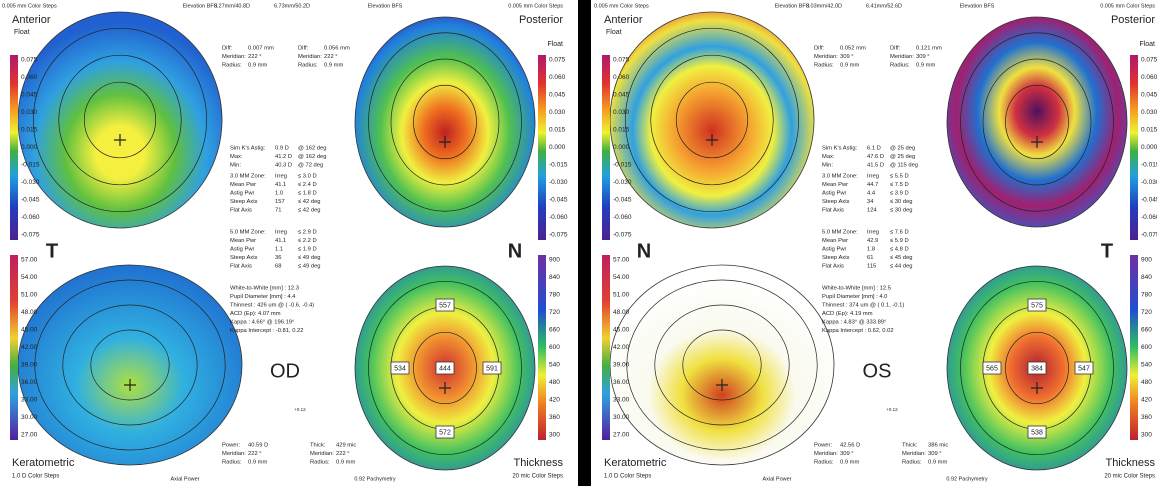 Image resolution: width=1157 pixels, height=491 pixels. I want to click on stat-text: @ 162 deg, so click(312, 157).